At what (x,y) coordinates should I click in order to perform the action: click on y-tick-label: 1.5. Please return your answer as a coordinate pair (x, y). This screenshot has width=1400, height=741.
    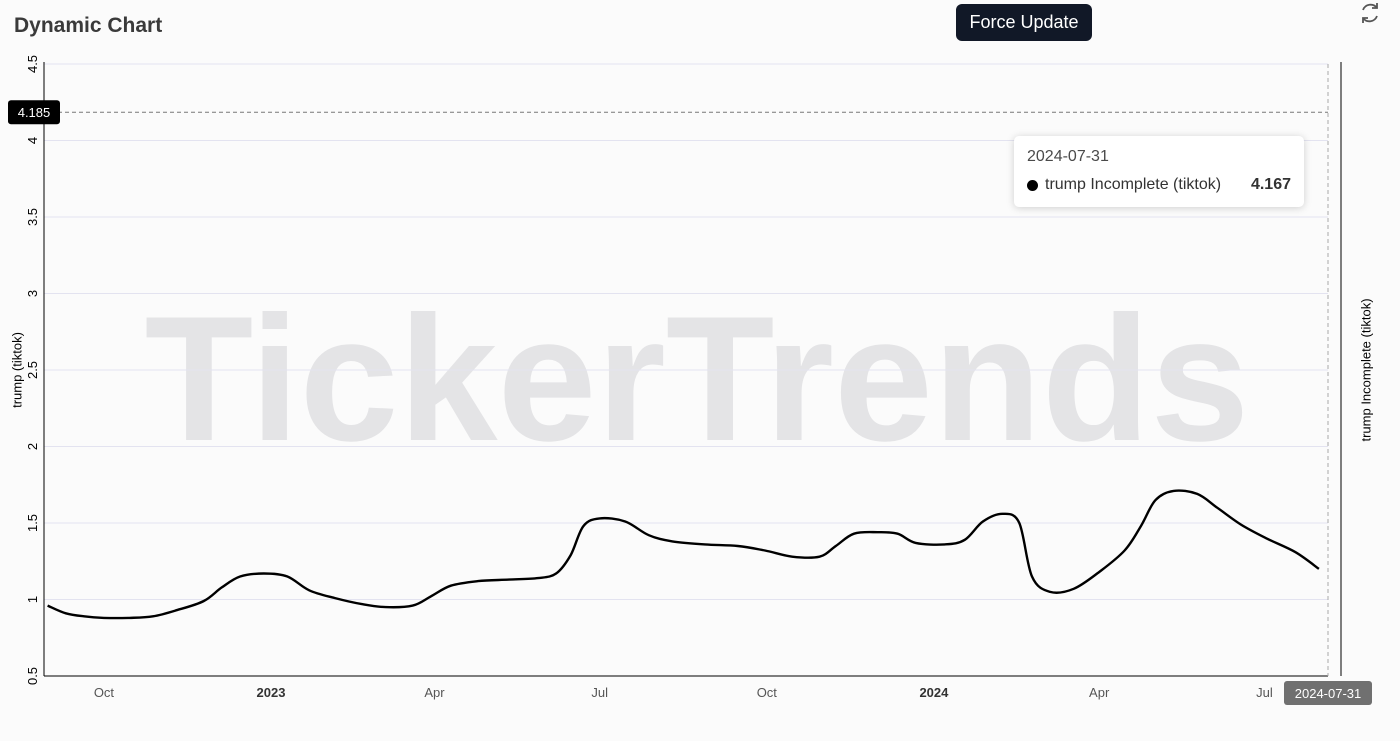
    Looking at the image, I should click on (32, 523).